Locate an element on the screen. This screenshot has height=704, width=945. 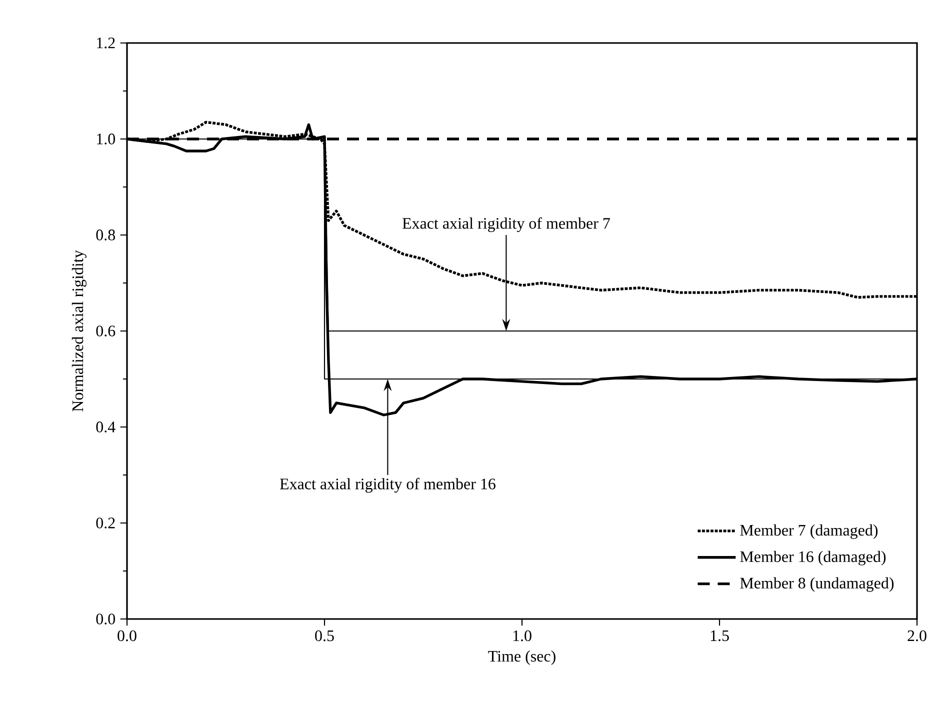
y-tick-label: 0.0 is located at coordinates (106, 619).